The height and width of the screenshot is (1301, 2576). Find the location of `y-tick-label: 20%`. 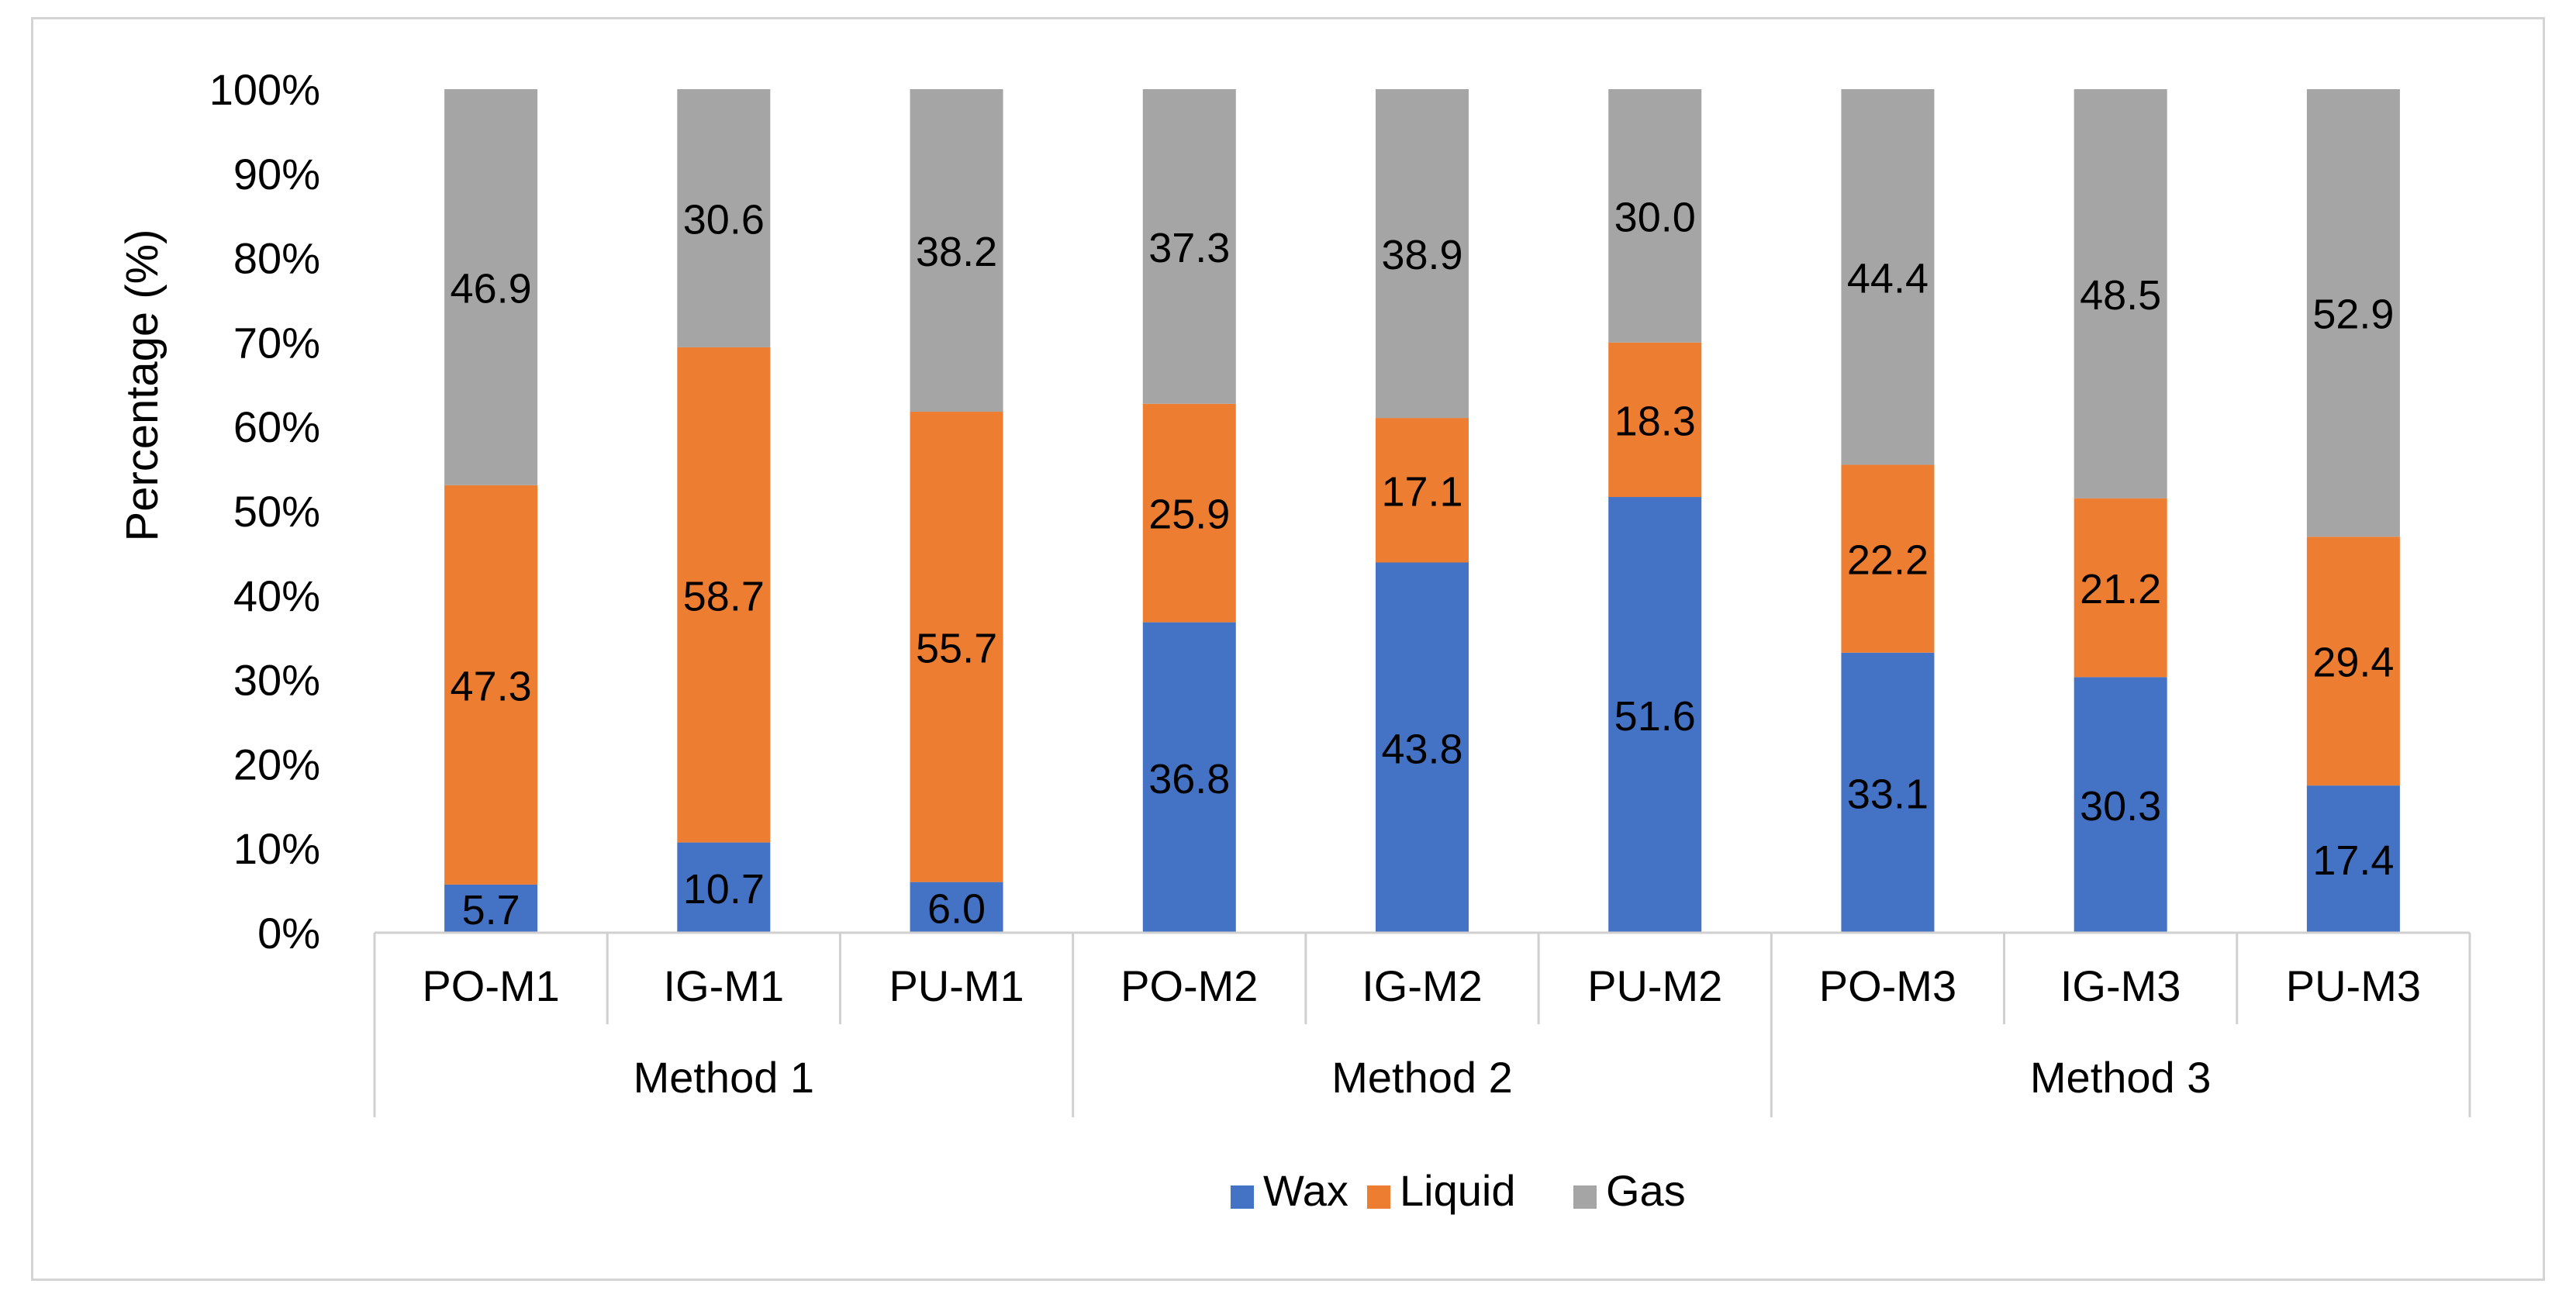

y-tick-label: 20% is located at coordinates (276, 764).